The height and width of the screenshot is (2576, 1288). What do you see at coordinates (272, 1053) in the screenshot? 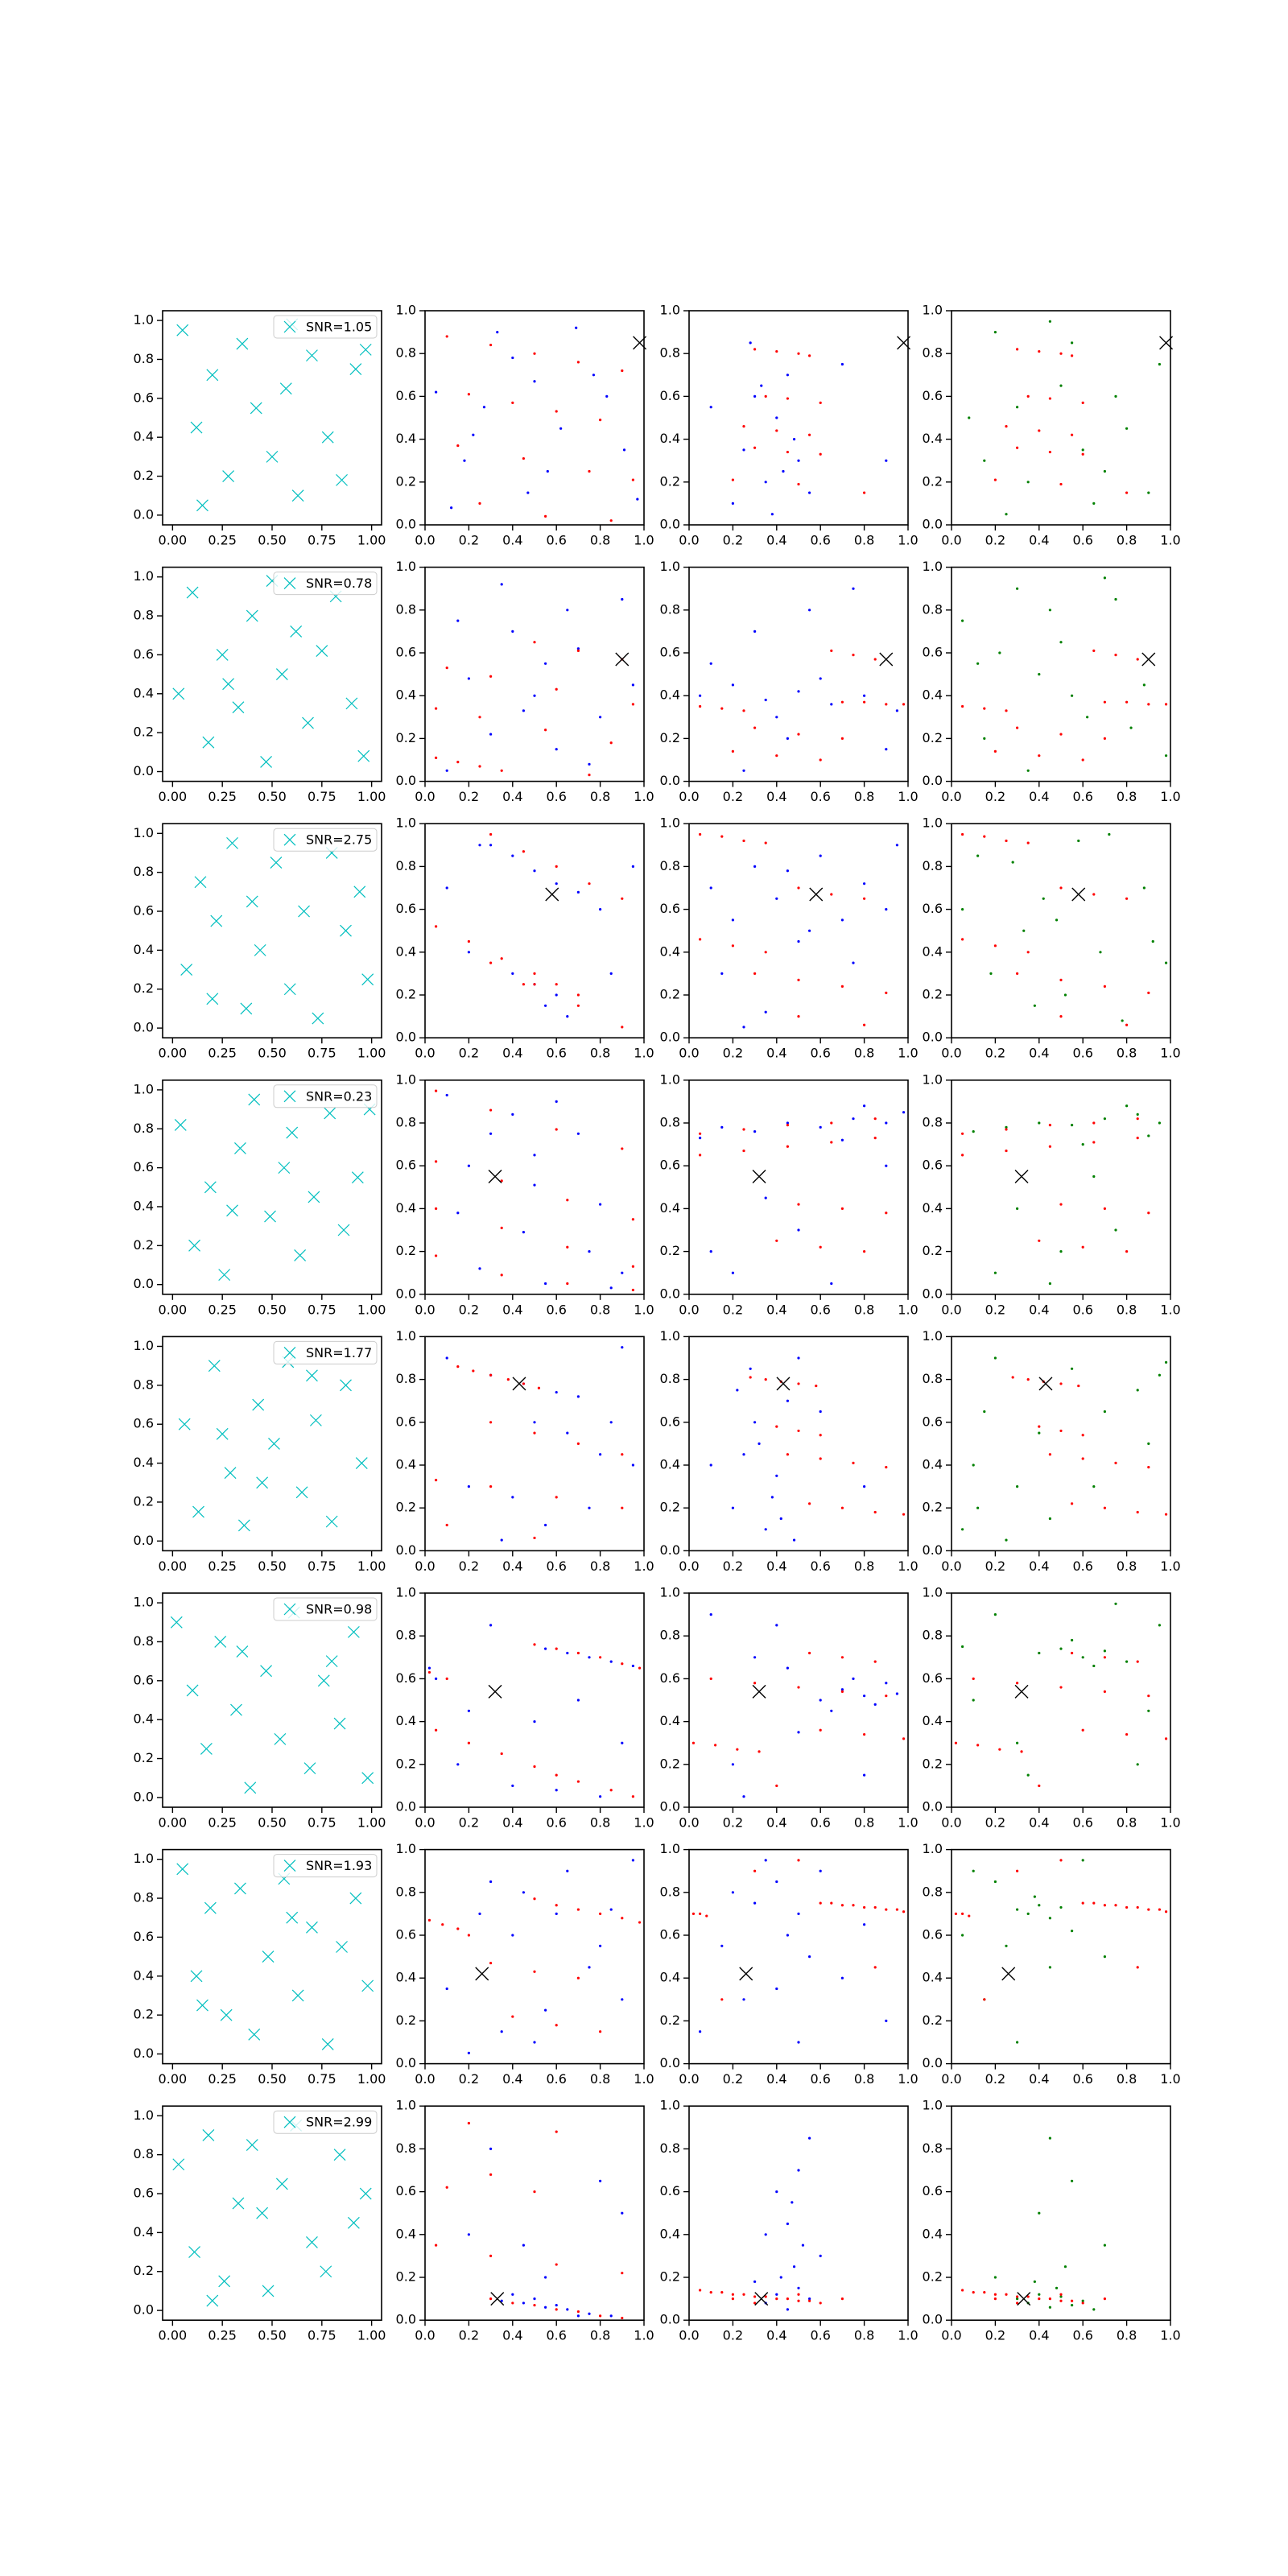
I see `x-tick-label: 0.50` at bounding box center [272, 1053].